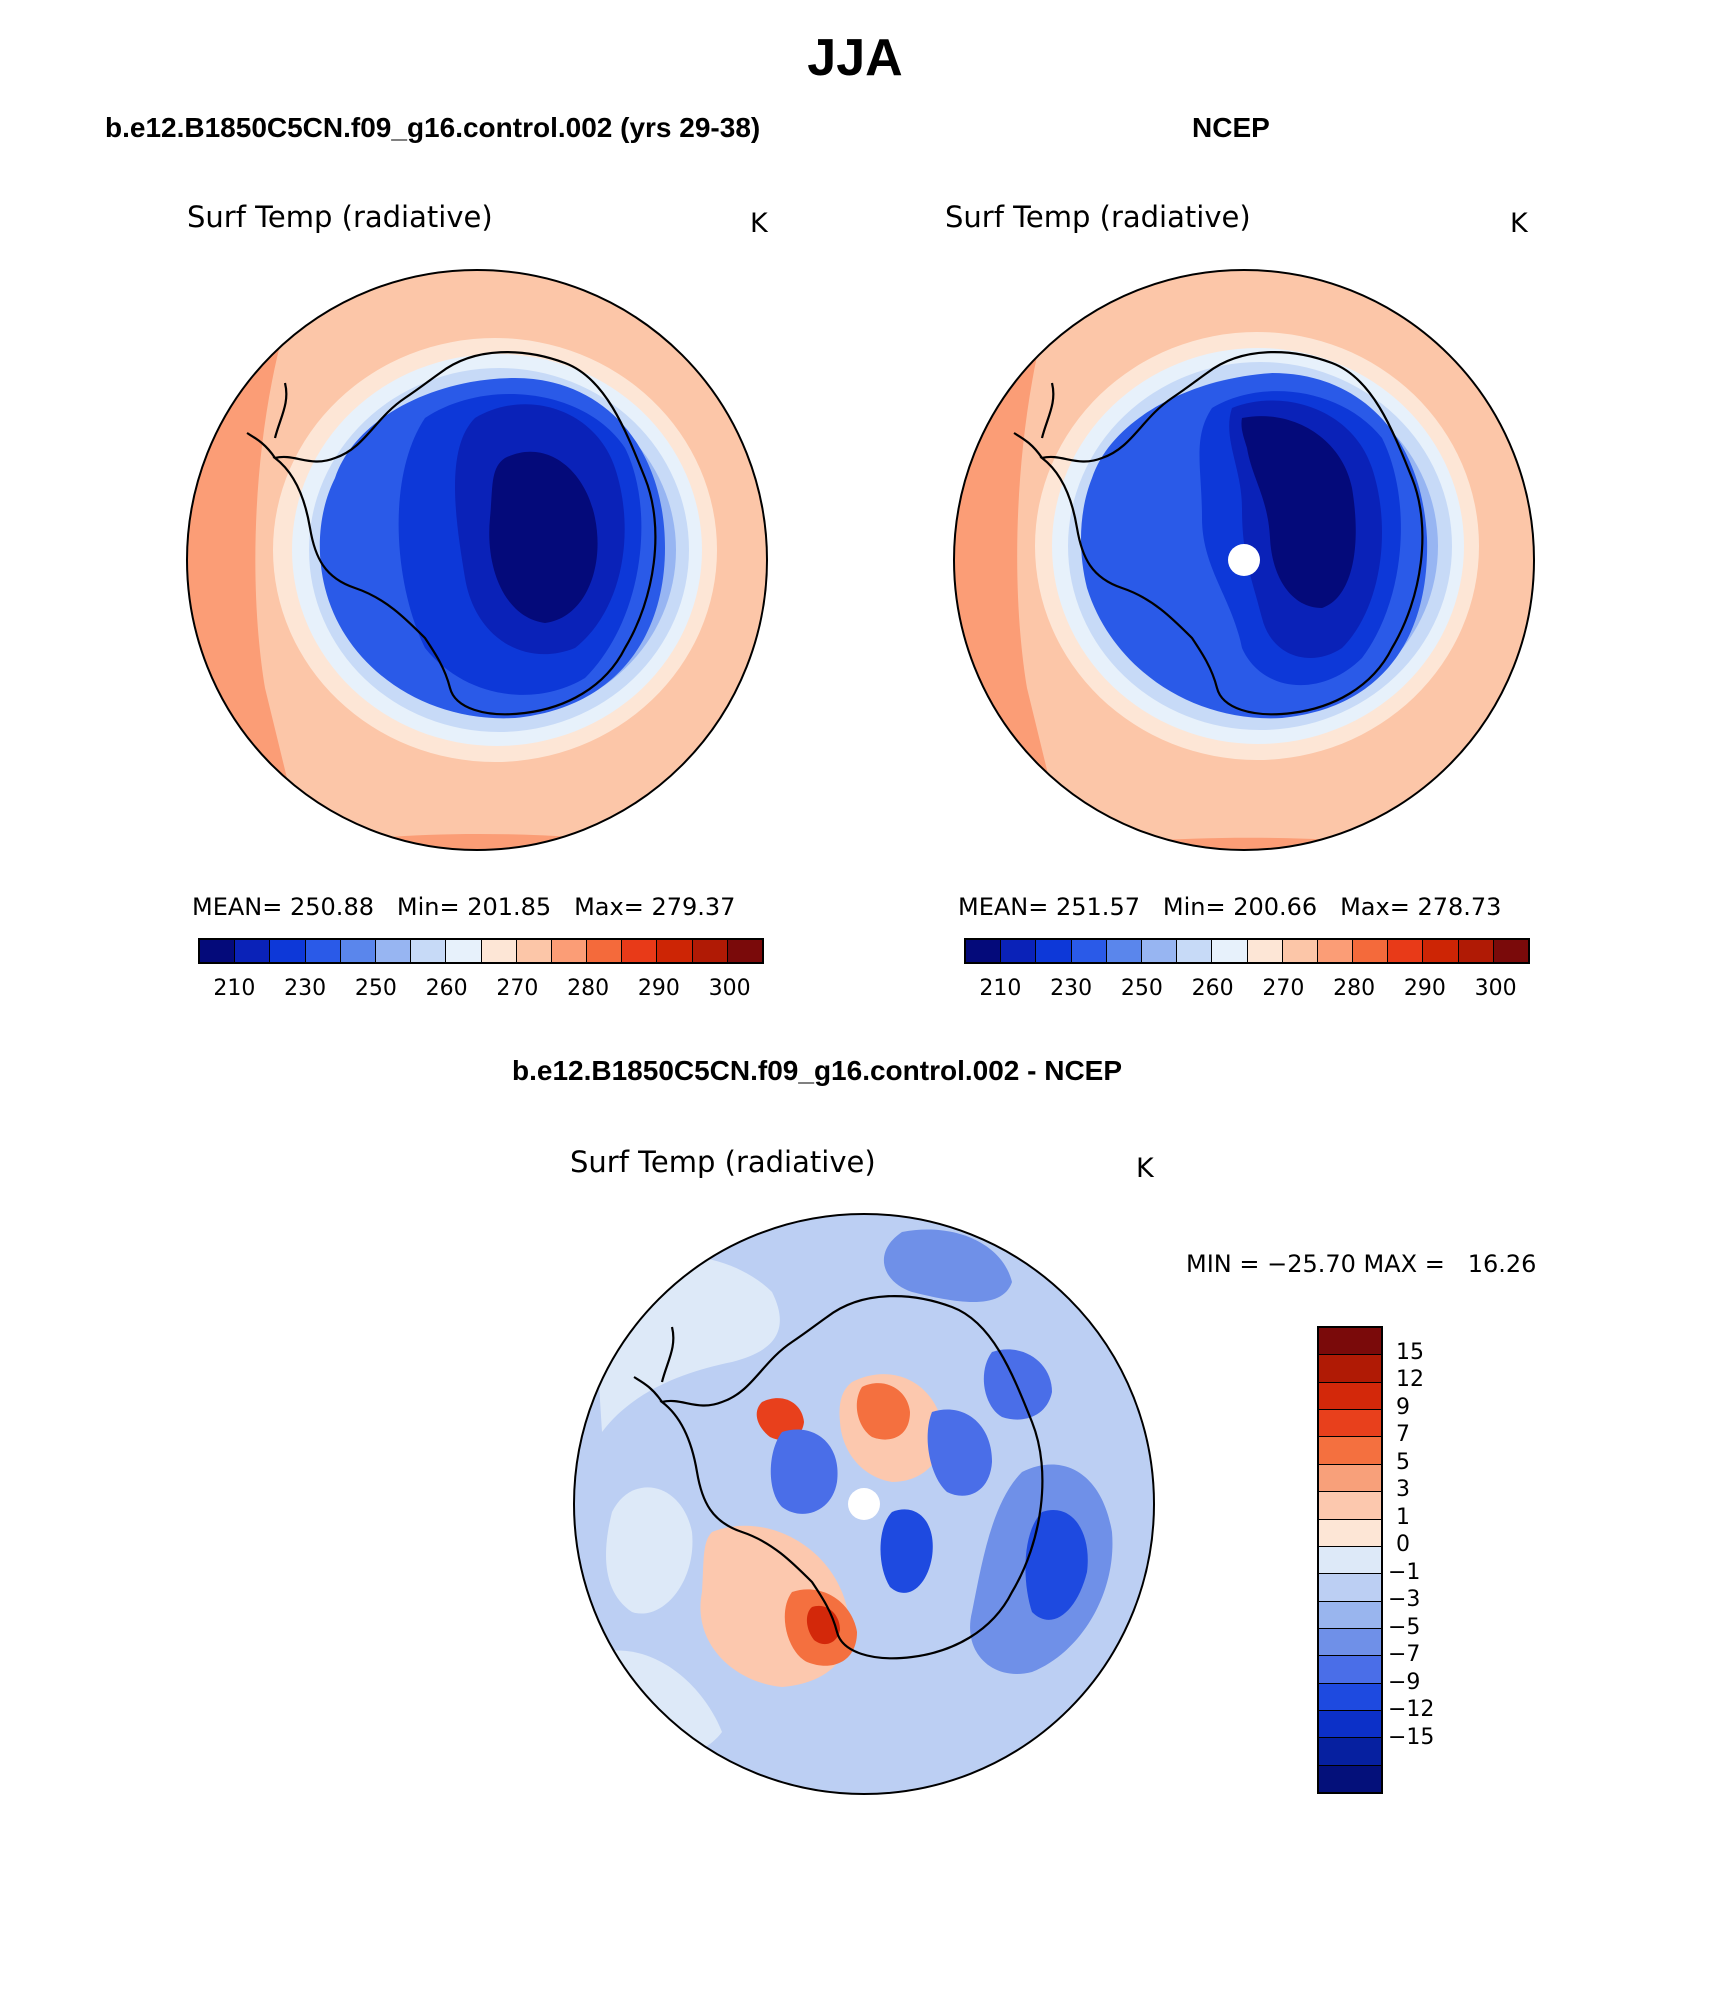 The width and height of the screenshot is (1710, 2000). Describe the element at coordinates (1361, 1264) in the screenshot. I see `panel-3-stats: MIN = −25.70 MAX = 16.26` at that location.